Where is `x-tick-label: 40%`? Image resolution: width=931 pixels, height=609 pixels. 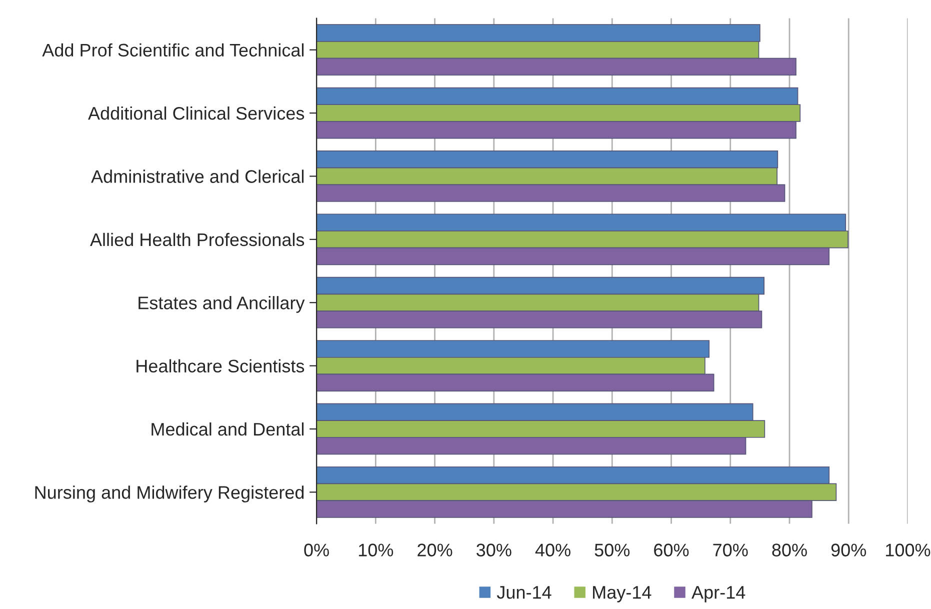 x-tick-label: 40% is located at coordinates (552, 550).